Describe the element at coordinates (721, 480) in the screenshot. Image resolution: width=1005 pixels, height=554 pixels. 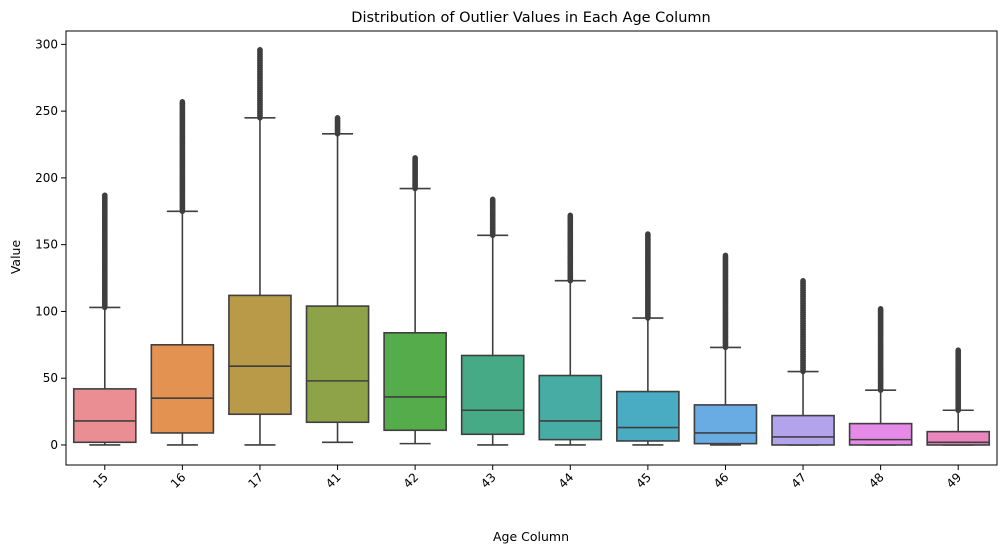
I see `x-tick-label: 46` at that location.